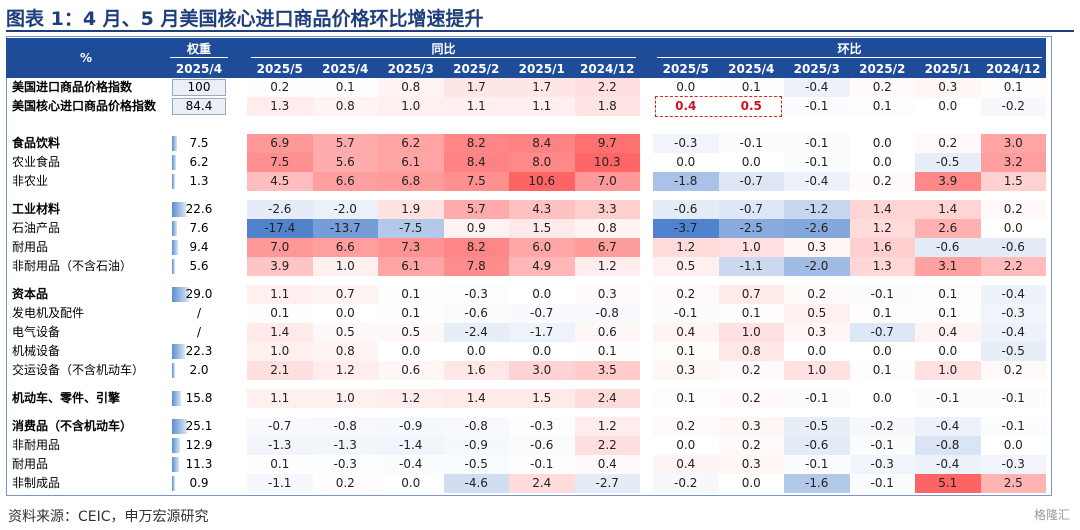 This screenshot has width=1080, height=530. I want to click on yoy-col-header: 2025/3, so click(411, 68).